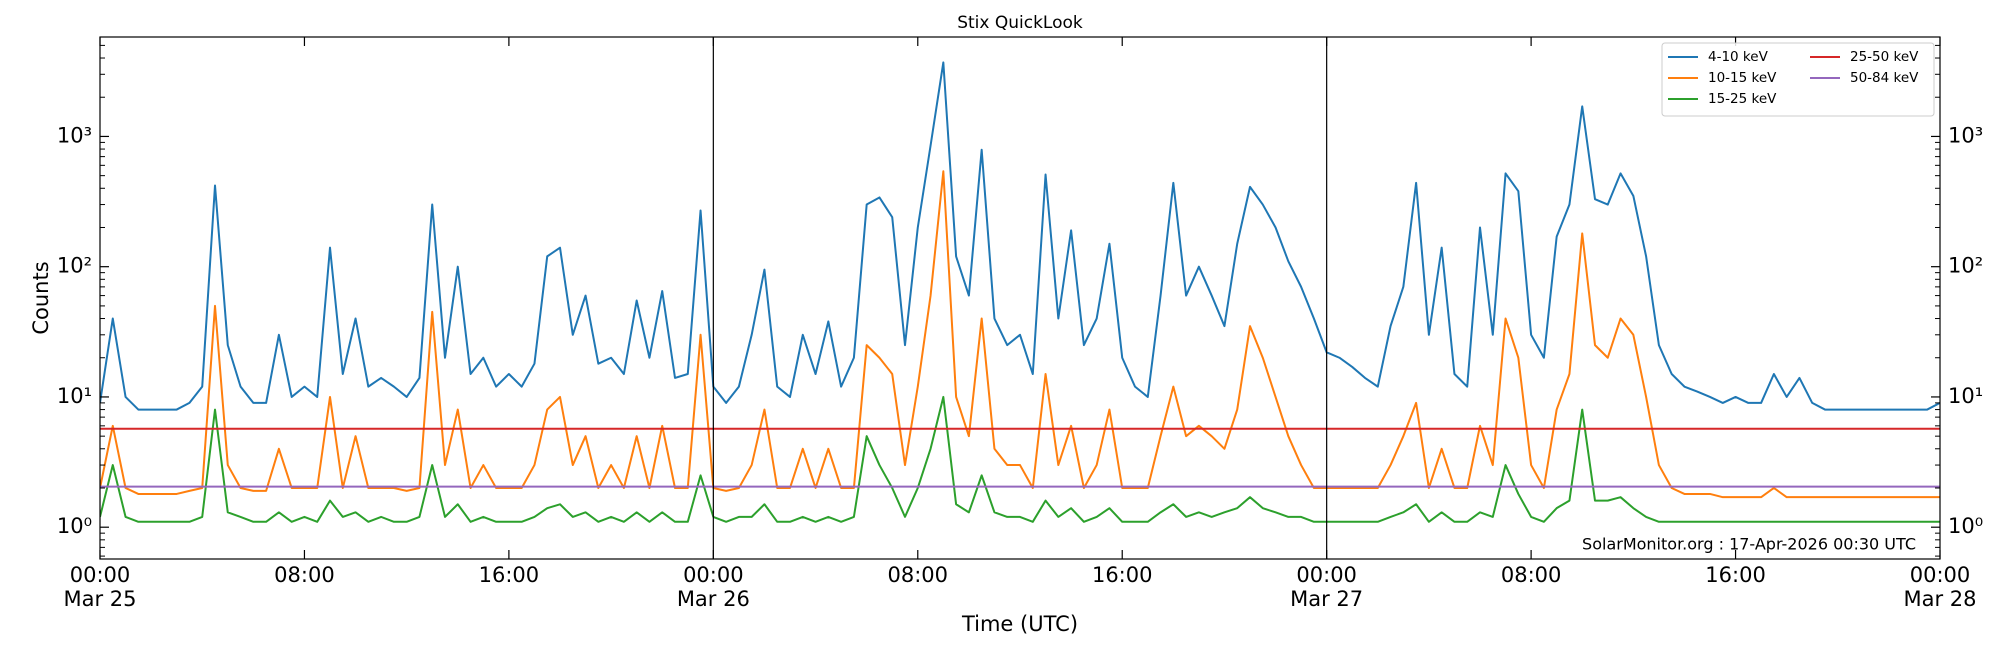 This screenshot has width=2000, height=650. I want to click on x-axis-label: Time (UTC), so click(1019, 624).